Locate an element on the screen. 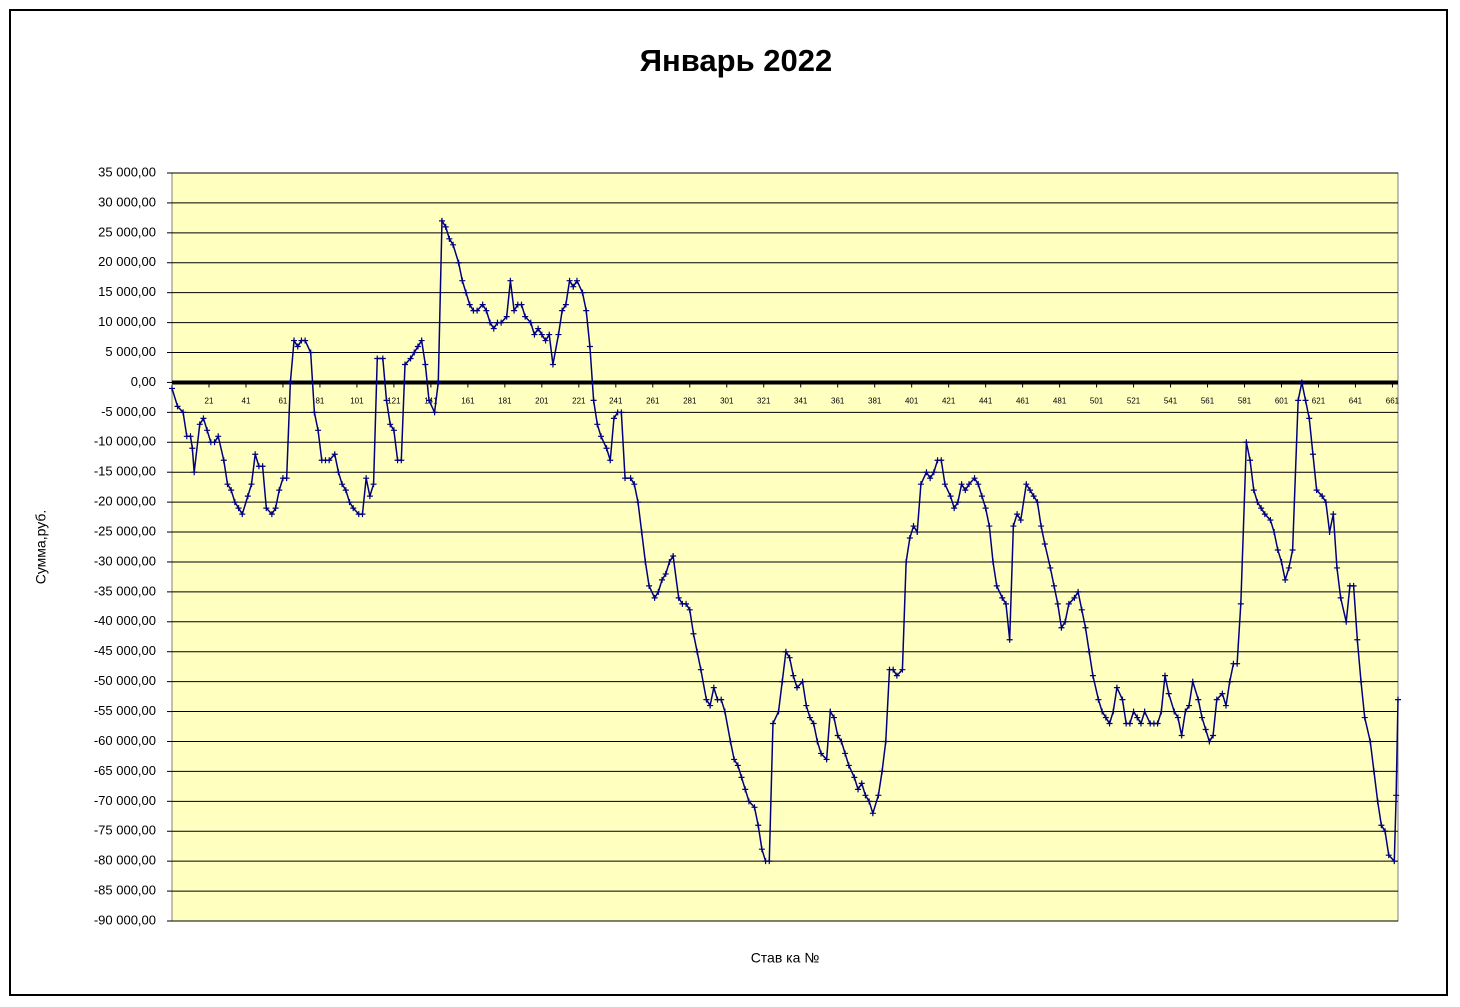 This screenshot has height=1007, width=1460. x-tick-label: 361 is located at coordinates (838, 401).